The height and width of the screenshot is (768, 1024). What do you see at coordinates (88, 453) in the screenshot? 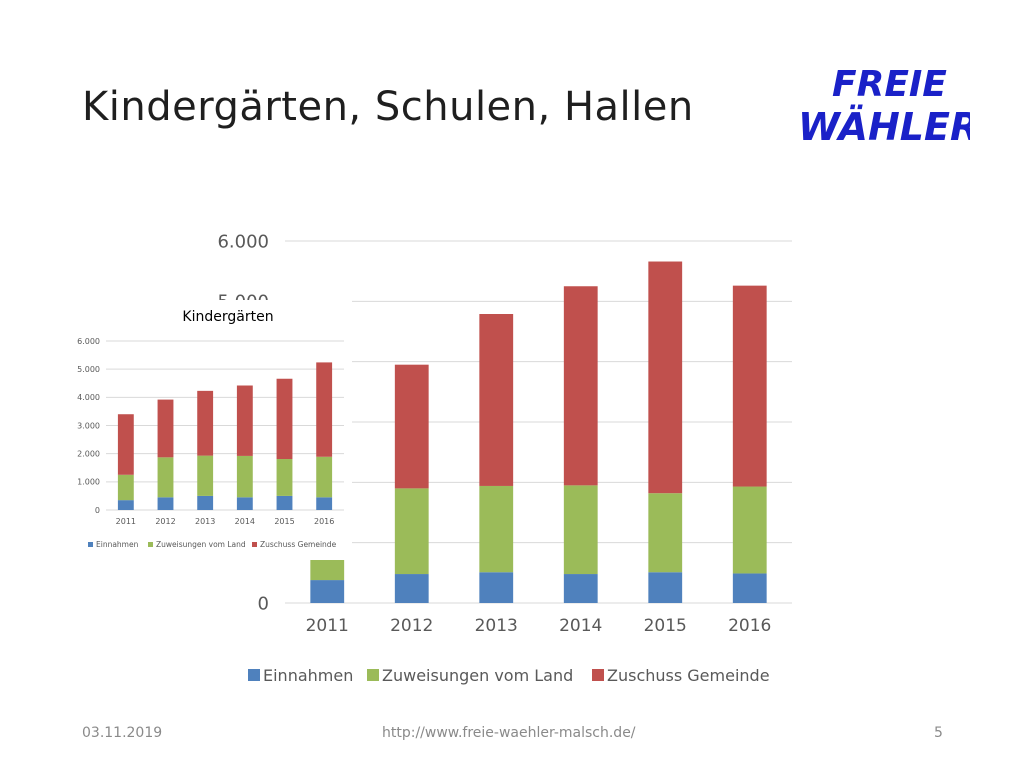
I see `y-tick-label: 2.000` at bounding box center [88, 453].